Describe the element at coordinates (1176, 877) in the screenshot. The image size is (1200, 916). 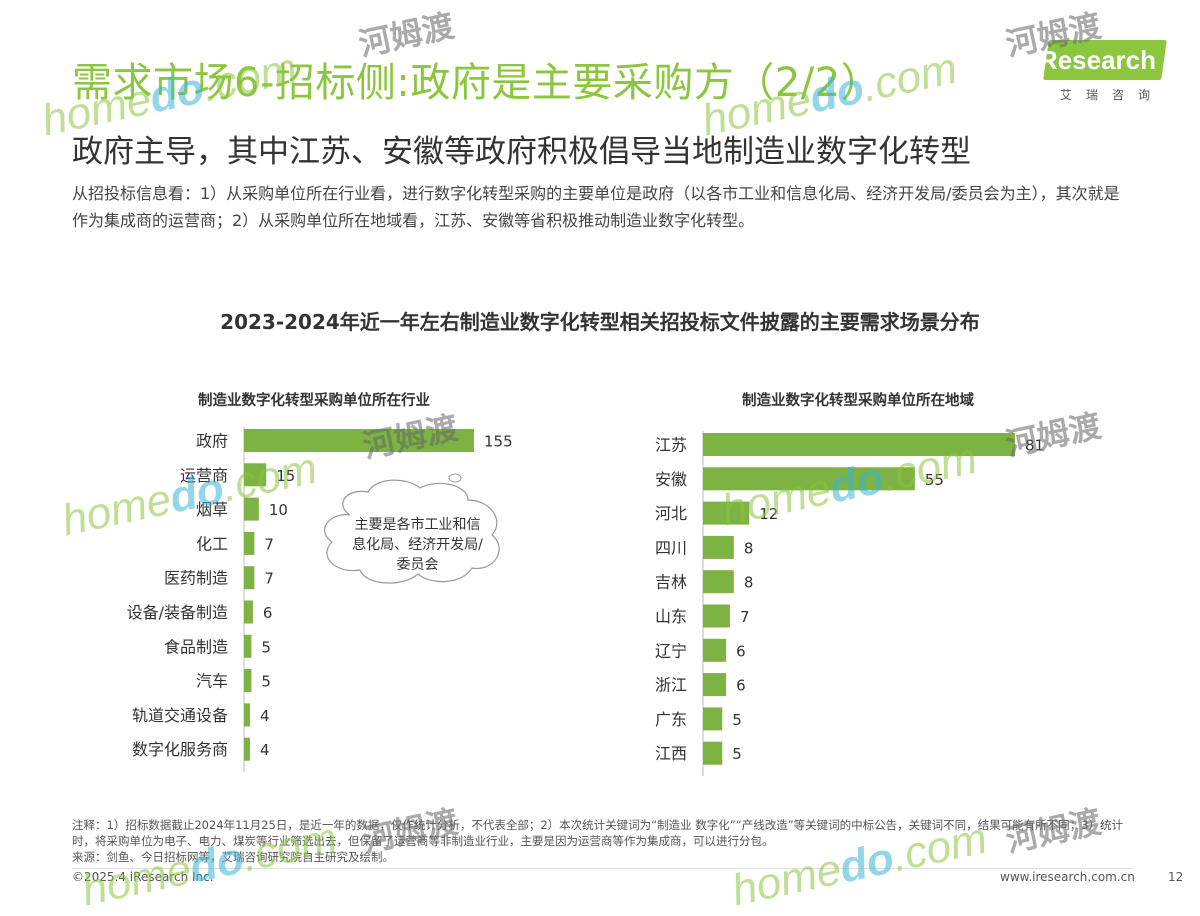
I see `page-number: 12` at that location.